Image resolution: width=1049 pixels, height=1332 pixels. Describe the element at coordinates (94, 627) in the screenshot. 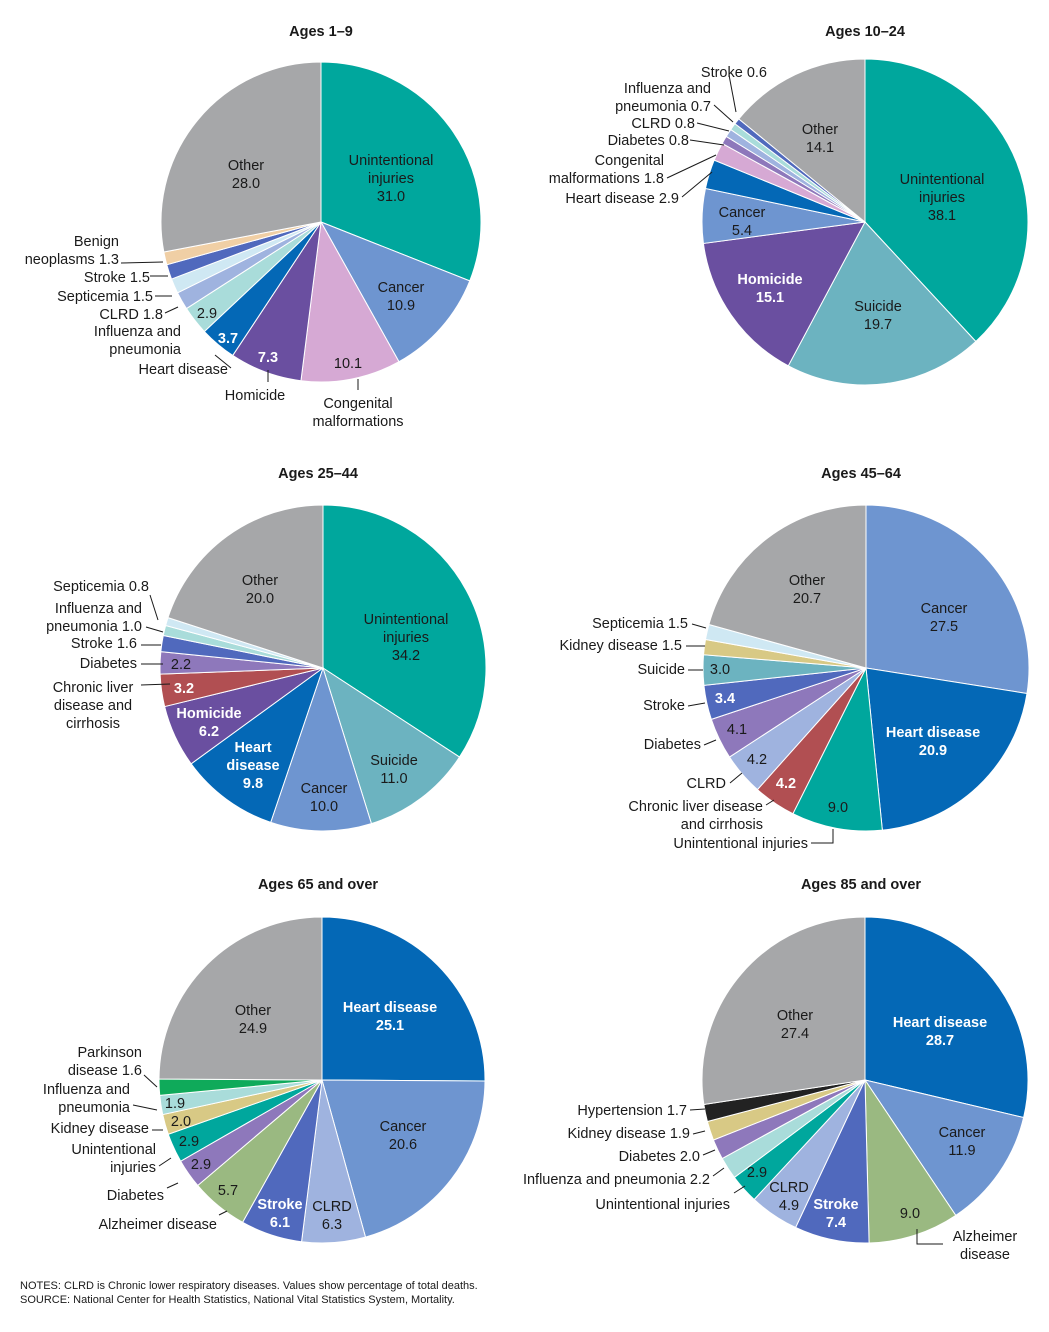

I see `slice-label-line: pneumonia 1.0` at that location.